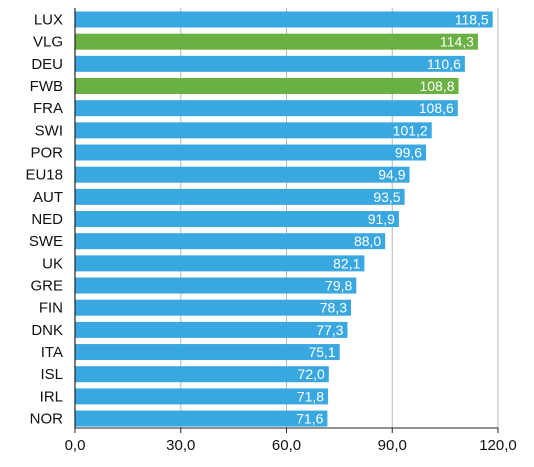  Describe the element at coordinates (333, 308) in the screenshot. I see `value-label: 78,3` at that location.